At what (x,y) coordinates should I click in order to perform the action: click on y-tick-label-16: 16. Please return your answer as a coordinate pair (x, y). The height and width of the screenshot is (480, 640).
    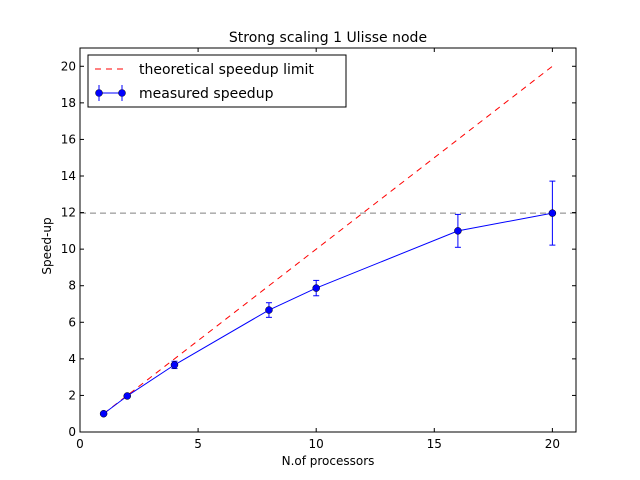
    Looking at the image, I should click on (68, 139).